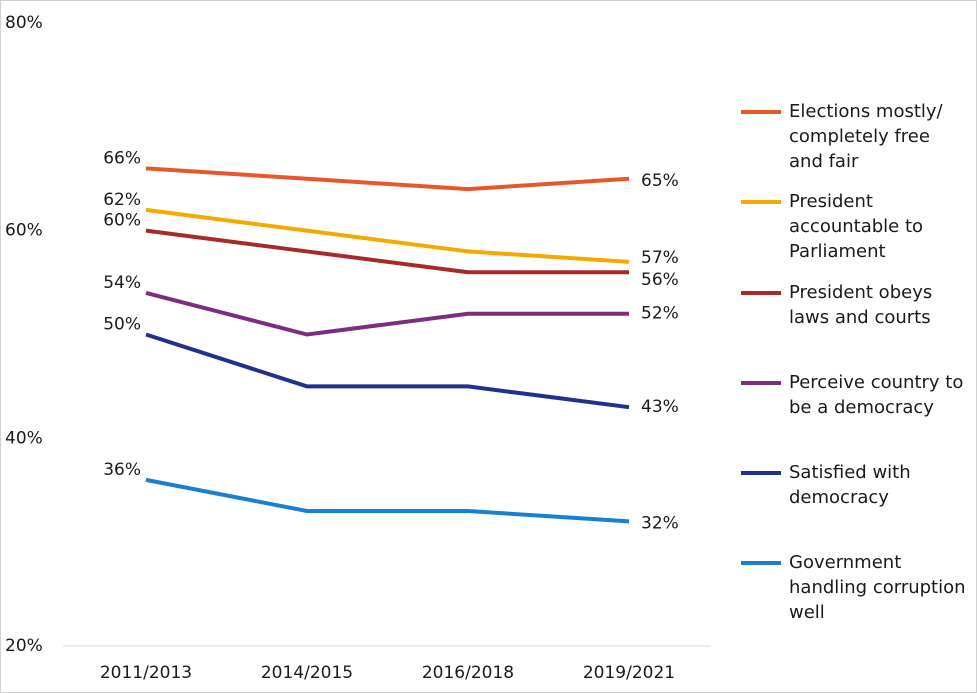 The image size is (977, 693). Describe the element at coordinates (468, 673) in the screenshot. I see `x-tick-label: 2016/2018` at that location.